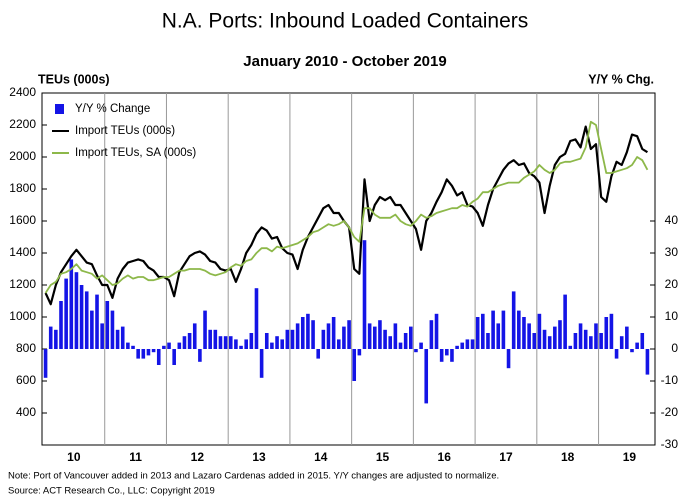  Describe the element at coordinates (112, 109) in the screenshot. I see `legend-label: Y/Y % Change` at that location.